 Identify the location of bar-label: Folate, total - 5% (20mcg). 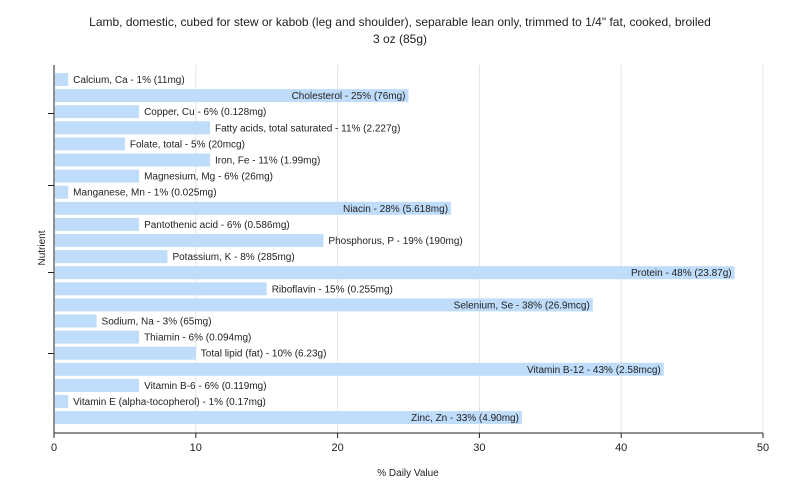
(187, 144).